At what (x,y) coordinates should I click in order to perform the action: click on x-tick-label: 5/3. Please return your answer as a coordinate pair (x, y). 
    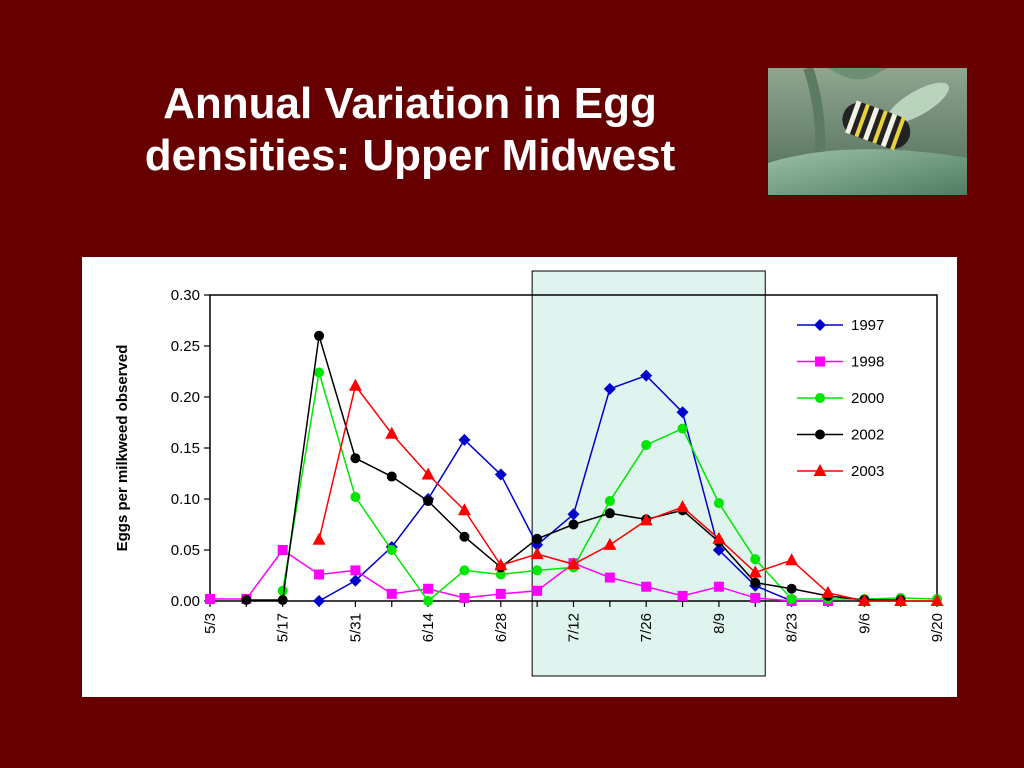
    Looking at the image, I should click on (210, 623).